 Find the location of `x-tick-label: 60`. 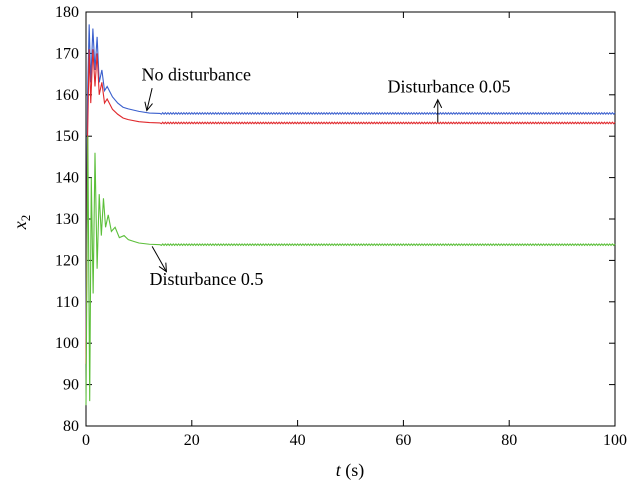

x-tick-label: 60 is located at coordinates (403, 440).